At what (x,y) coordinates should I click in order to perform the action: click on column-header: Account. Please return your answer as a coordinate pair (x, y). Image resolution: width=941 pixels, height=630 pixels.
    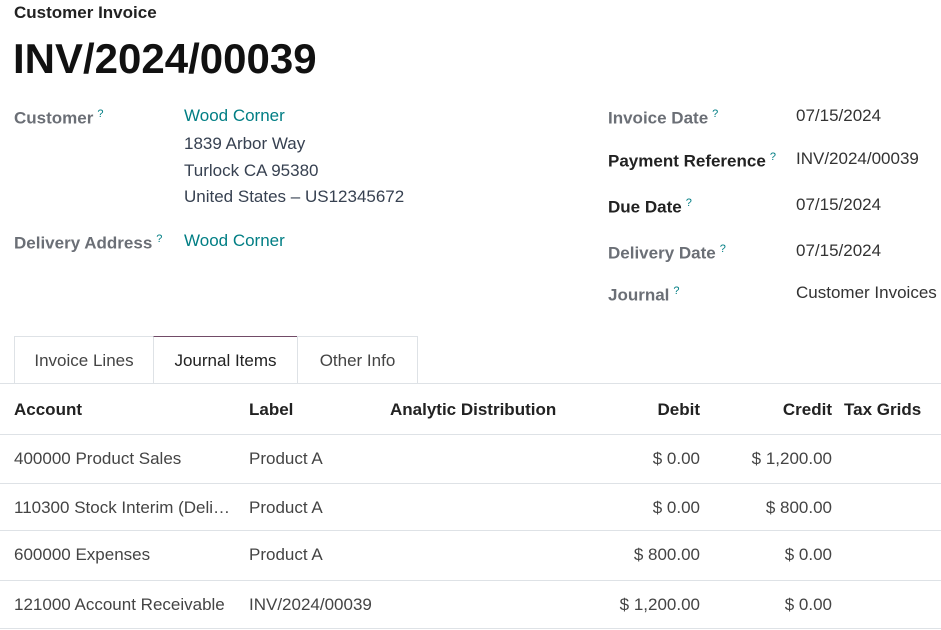
    Looking at the image, I should click on (48, 409).